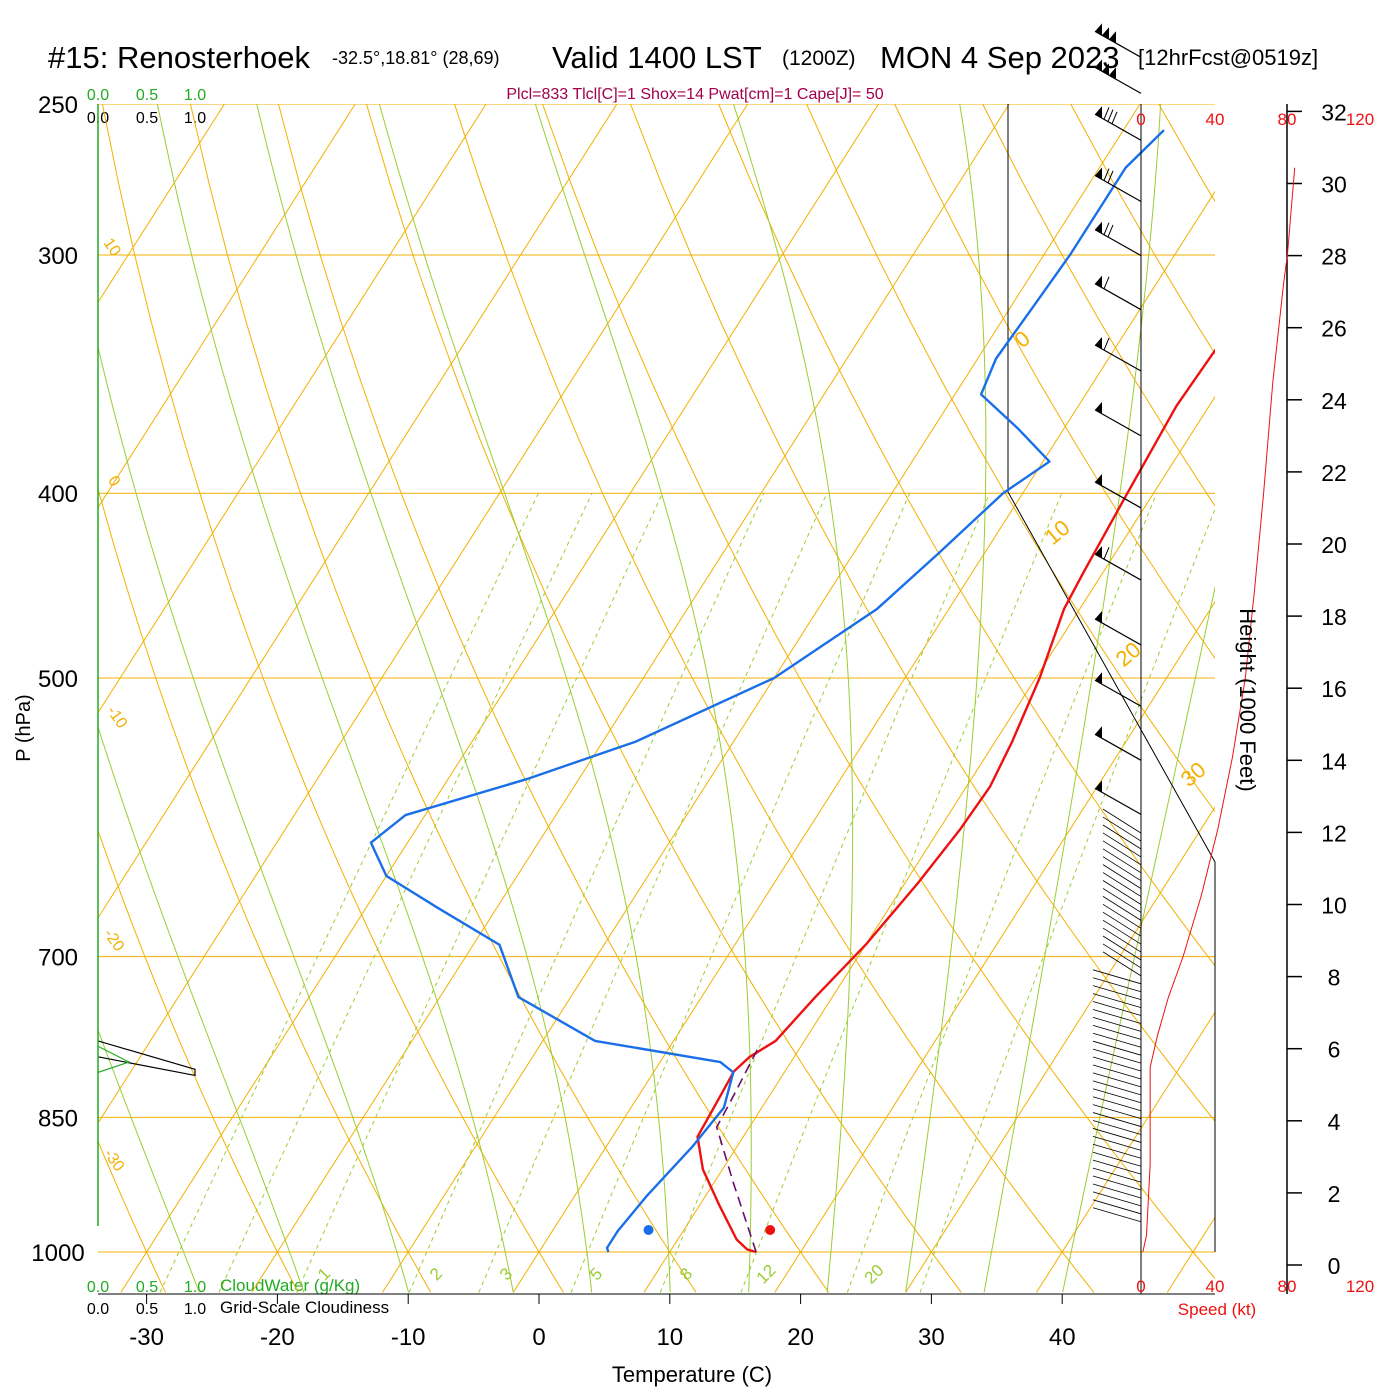  I want to click on cloudwater-tick-top: 0.0, so click(98, 95).